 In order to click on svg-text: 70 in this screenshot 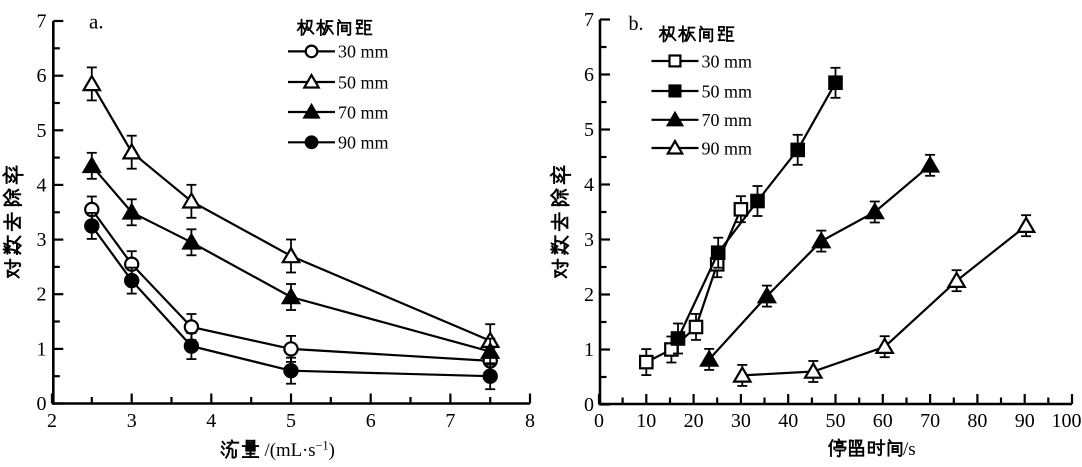, I will do `click(930, 421)`.